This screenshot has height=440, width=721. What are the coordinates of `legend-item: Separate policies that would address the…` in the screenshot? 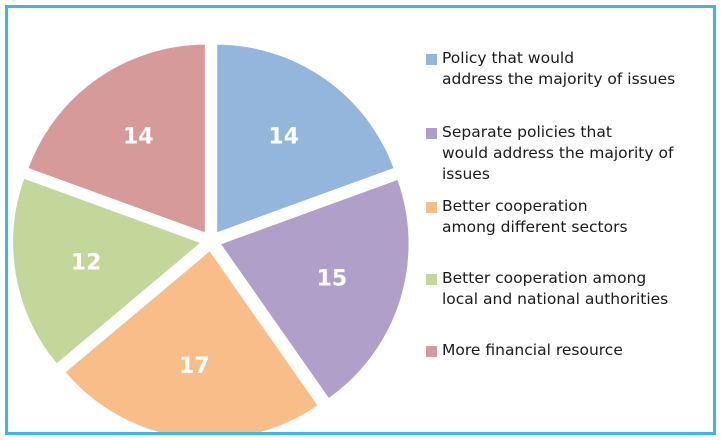 It's located at (571, 153).